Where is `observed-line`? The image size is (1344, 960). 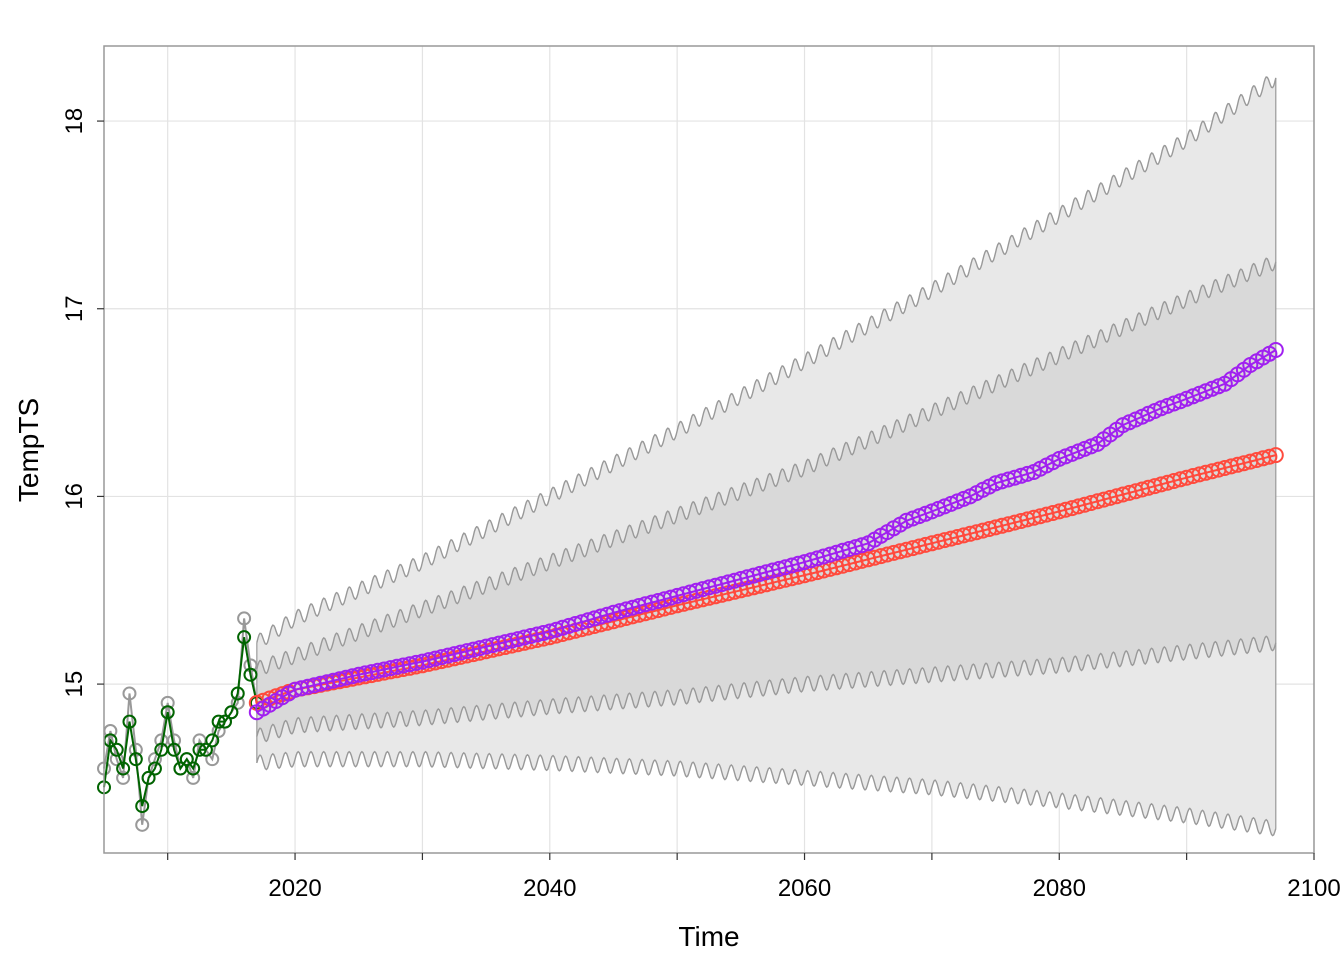 observed-line is located at coordinates (180, 721).